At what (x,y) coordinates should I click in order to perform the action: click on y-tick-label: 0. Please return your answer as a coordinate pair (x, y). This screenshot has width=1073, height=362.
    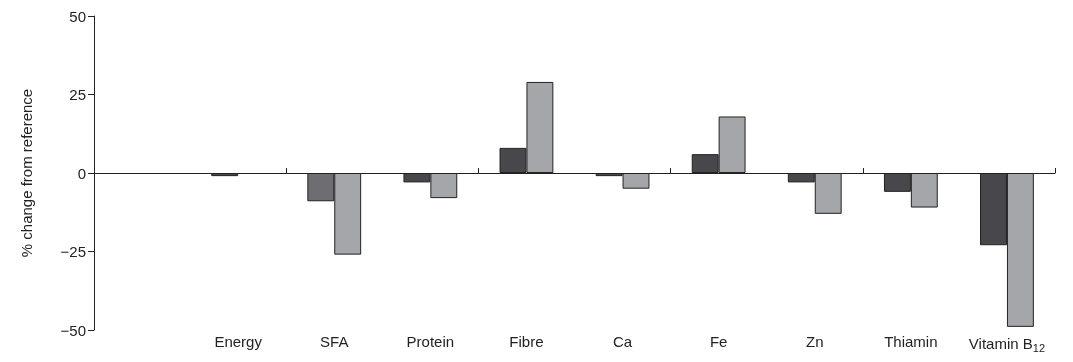
    Looking at the image, I should click on (81, 173).